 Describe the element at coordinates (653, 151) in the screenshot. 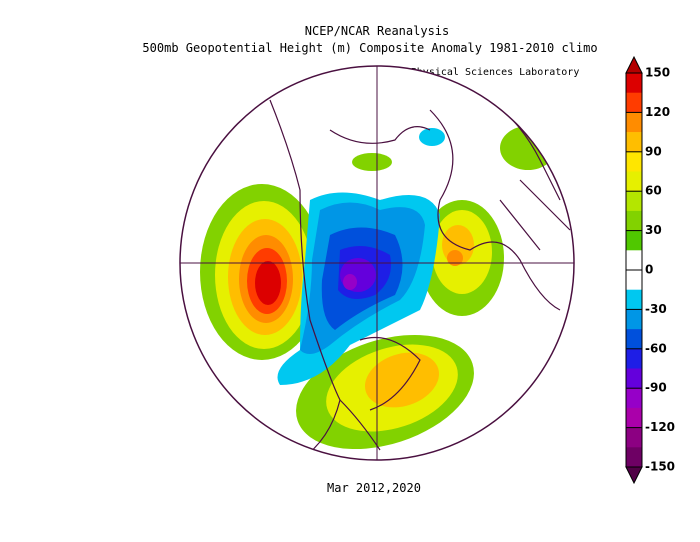

I see `colorbar-label: 90` at that location.